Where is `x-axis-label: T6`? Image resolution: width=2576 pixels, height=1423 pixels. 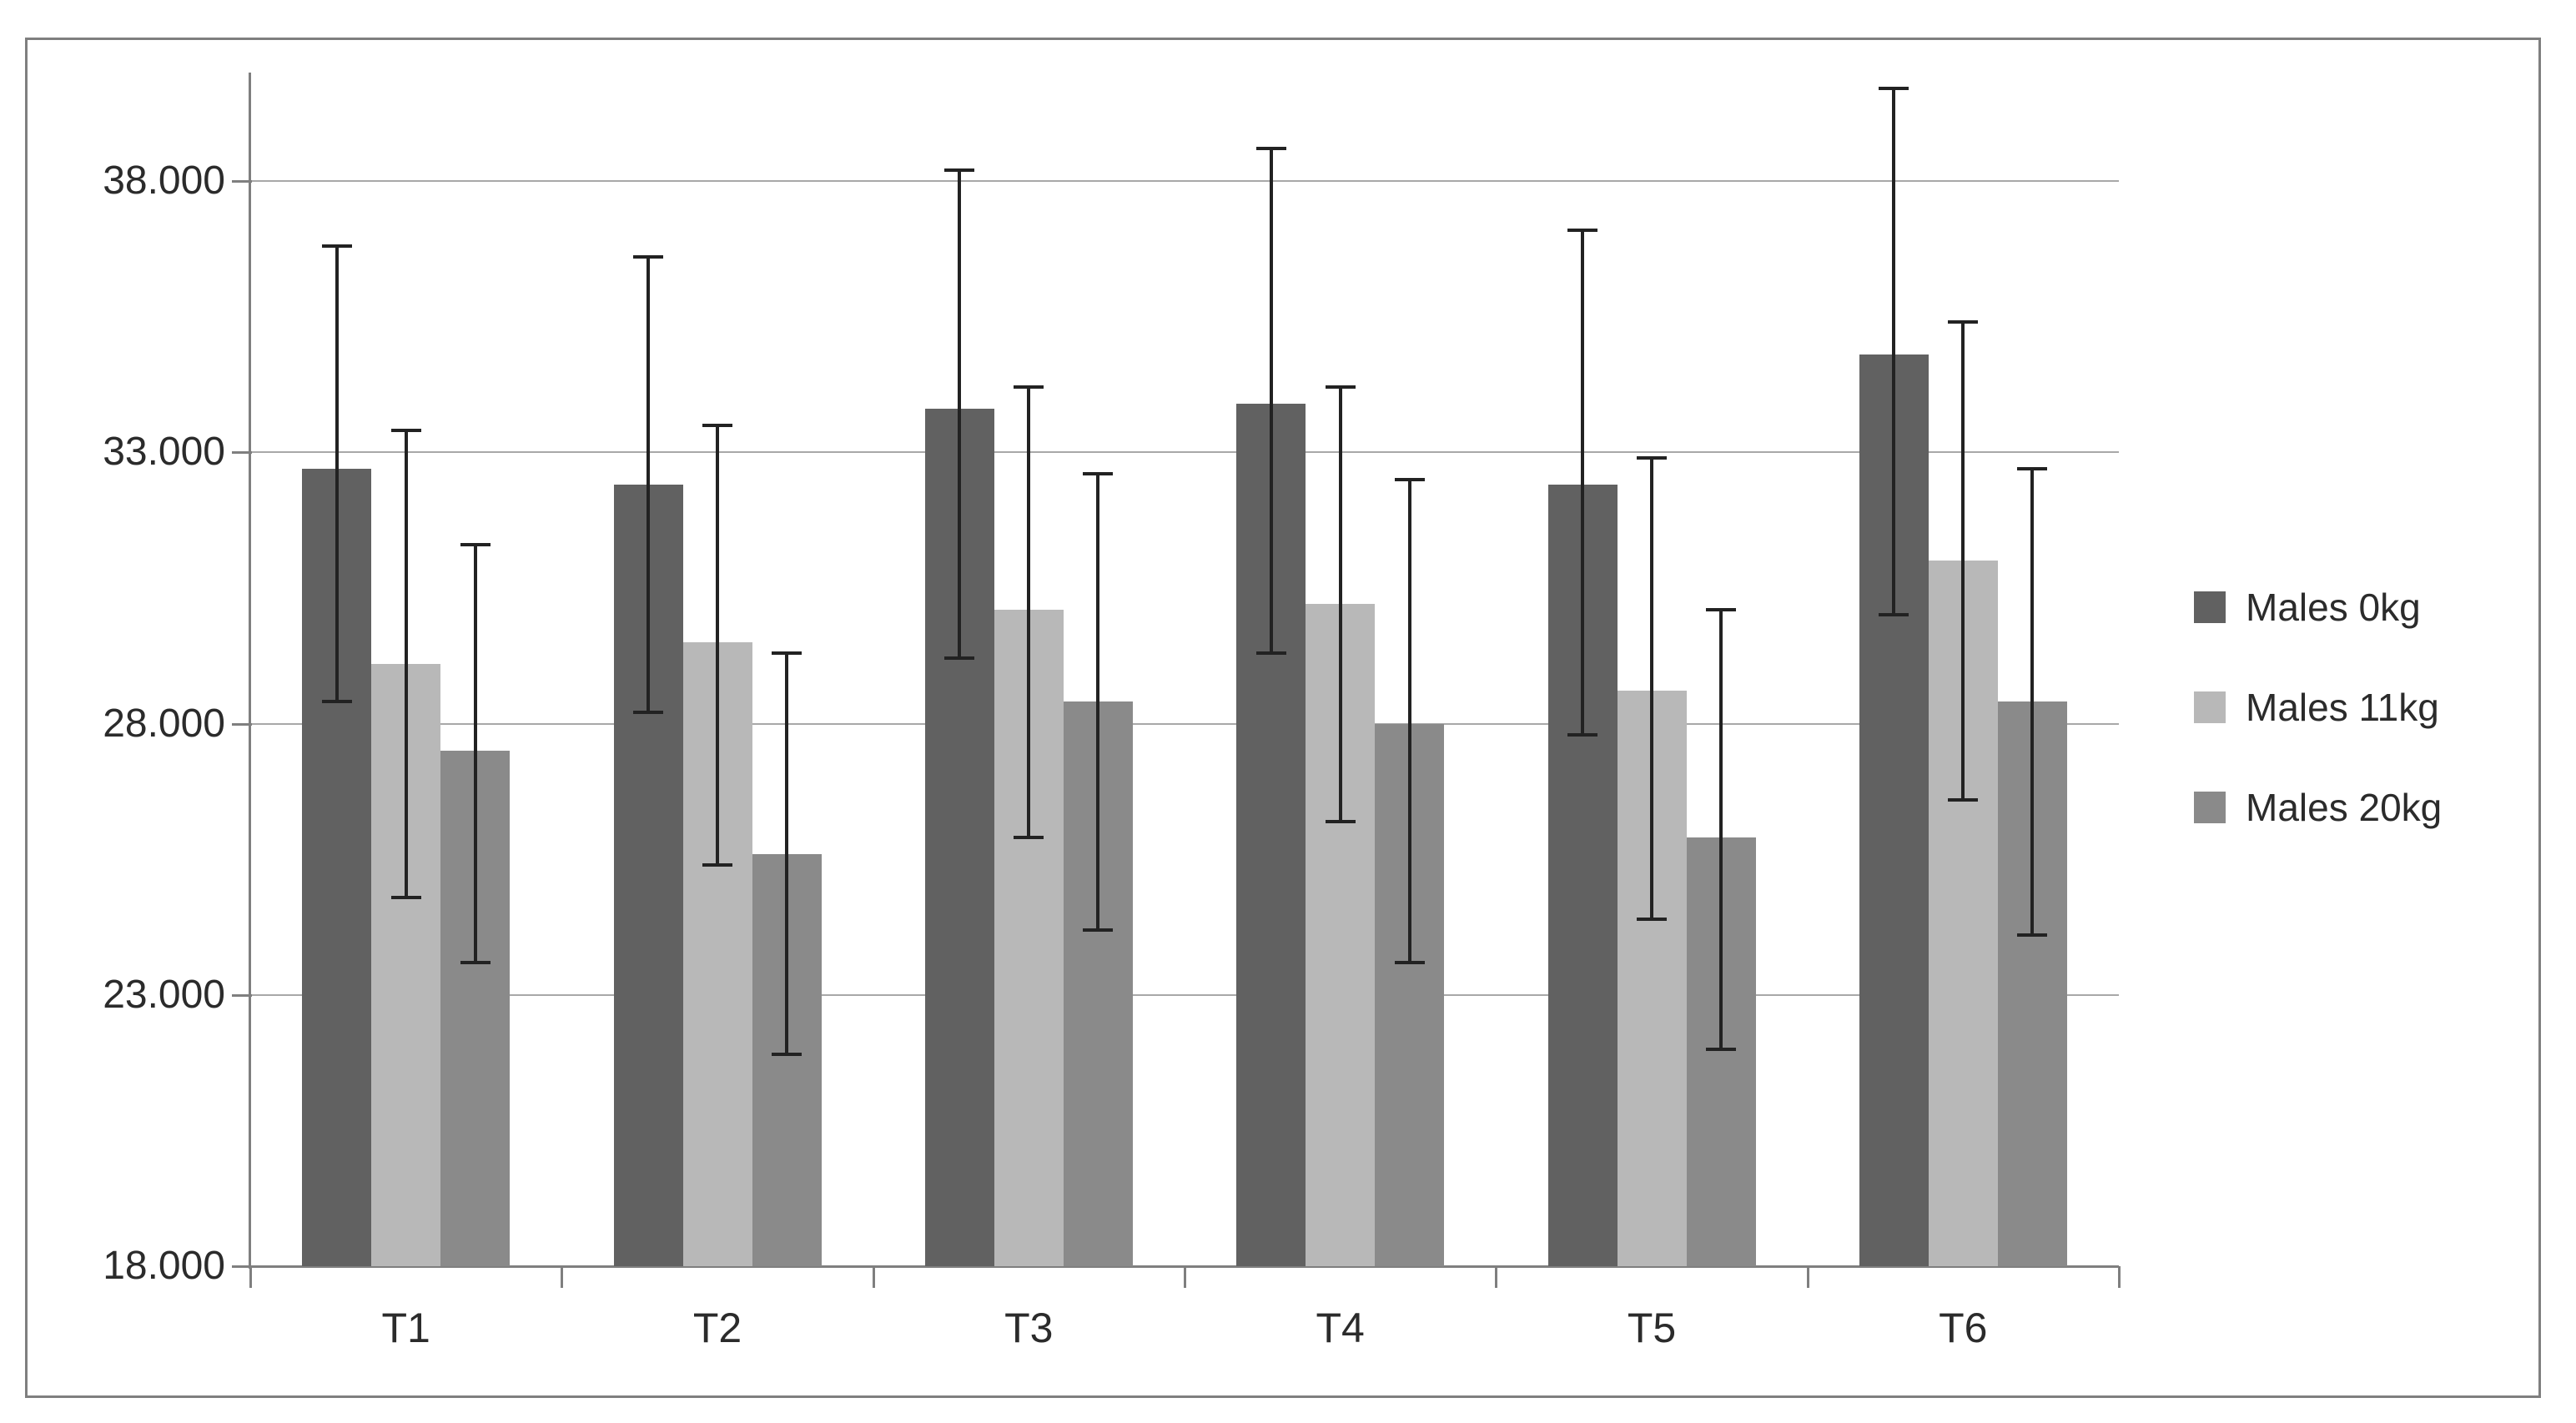 x-axis-label: T6 is located at coordinates (1963, 1328).